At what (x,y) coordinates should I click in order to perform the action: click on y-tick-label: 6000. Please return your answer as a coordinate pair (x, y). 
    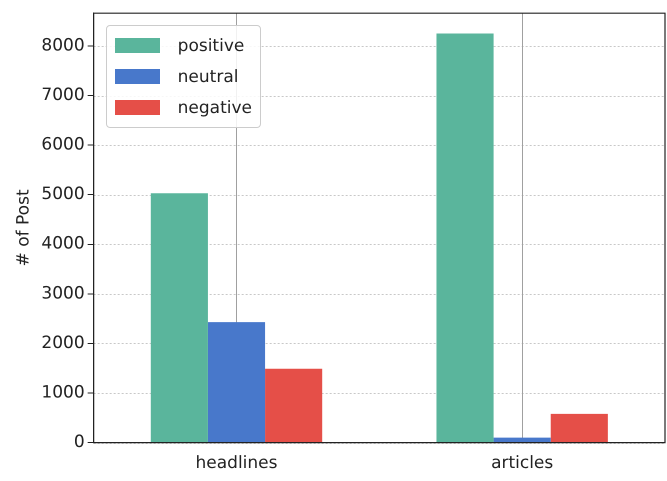
    Looking at the image, I should click on (63, 144).